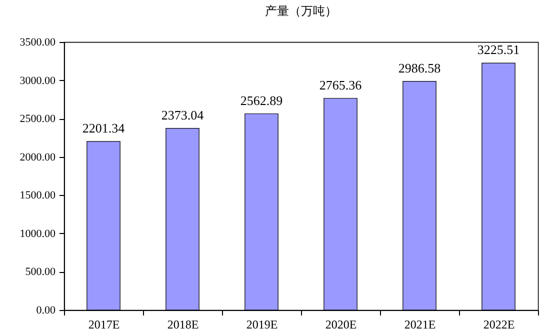 Image resolution: width=550 pixels, height=333 pixels. What do you see at coordinates (182, 114) in the screenshot?
I see `data-label: 2373.04` at bounding box center [182, 114].